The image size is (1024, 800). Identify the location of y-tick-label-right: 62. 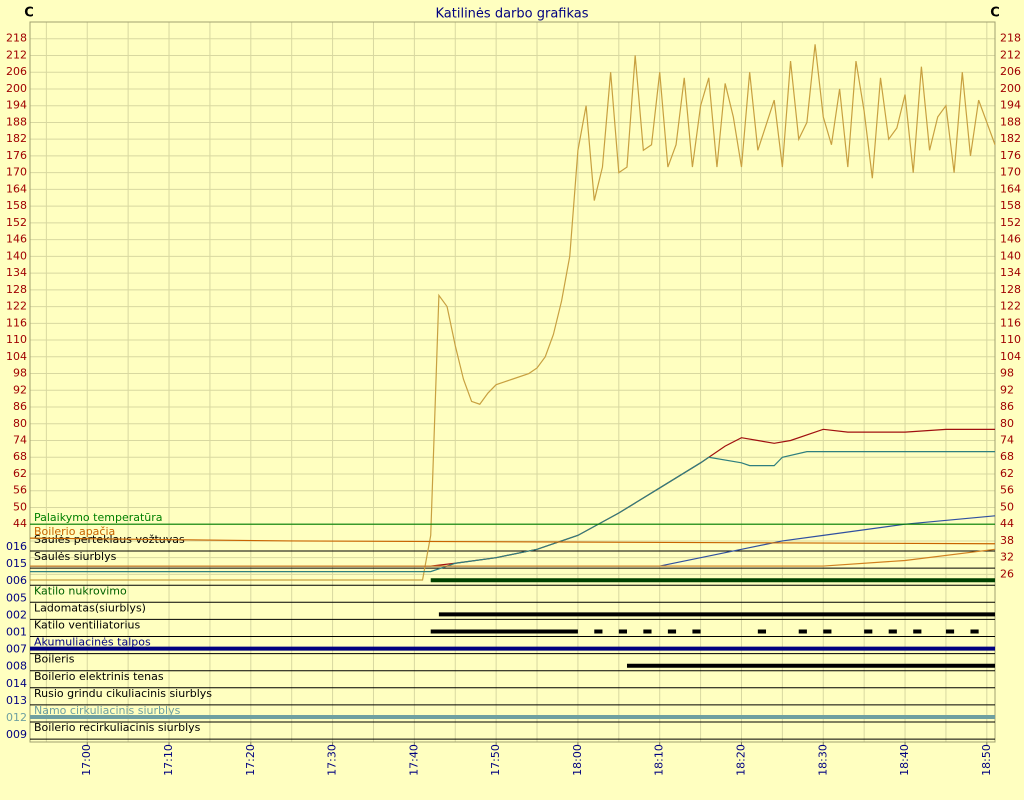
(1007, 473).